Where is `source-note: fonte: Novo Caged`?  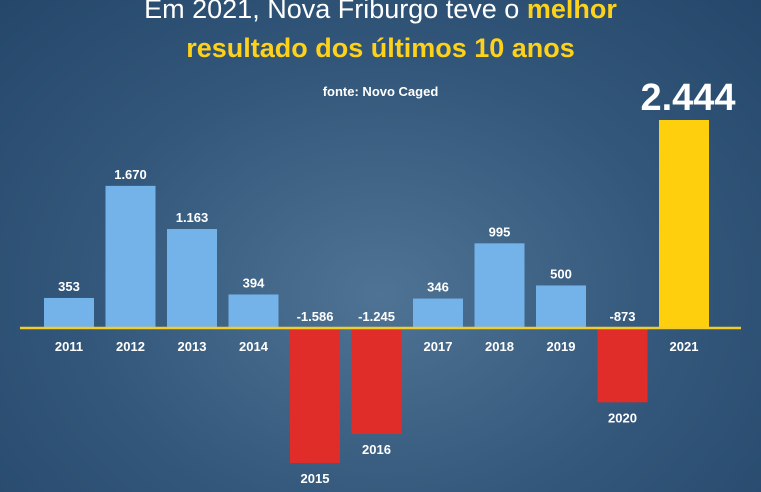 source-note: fonte: Novo Caged is located at coordinates (380, 91).